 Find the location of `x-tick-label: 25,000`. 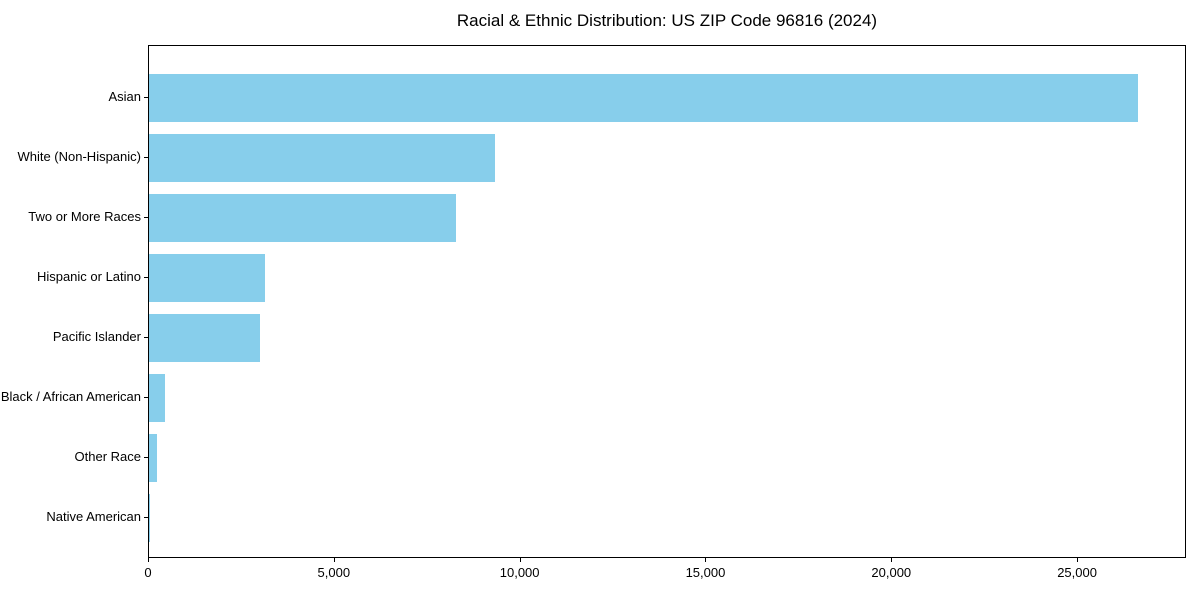

x-tick-label: 25,000 is located at coordinates (1077, 572).